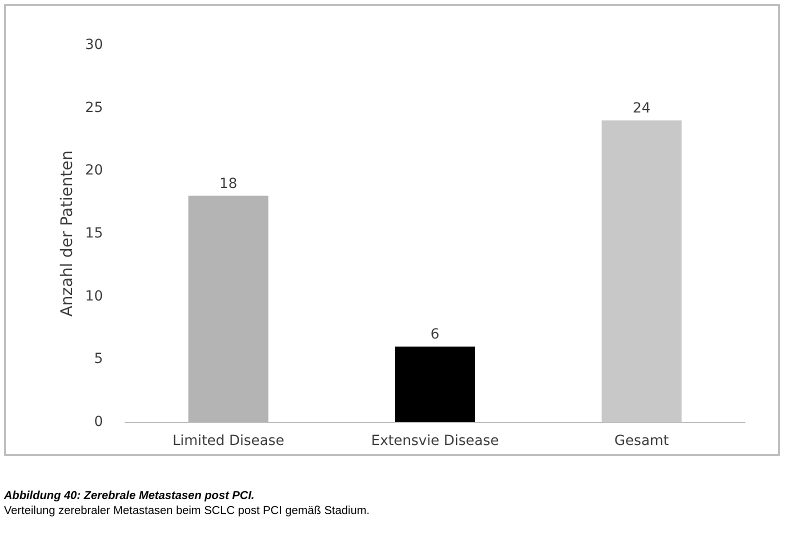  I want to click on x-tick-label: Extensvie Disease, so click(435, 441).